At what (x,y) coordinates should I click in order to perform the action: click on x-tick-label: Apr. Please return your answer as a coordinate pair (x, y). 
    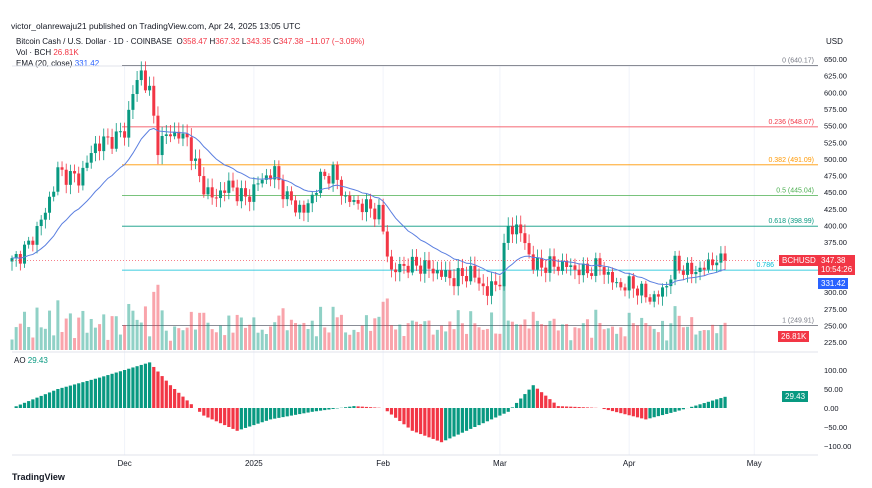
    Looking at the image, I should click on (629, 463).